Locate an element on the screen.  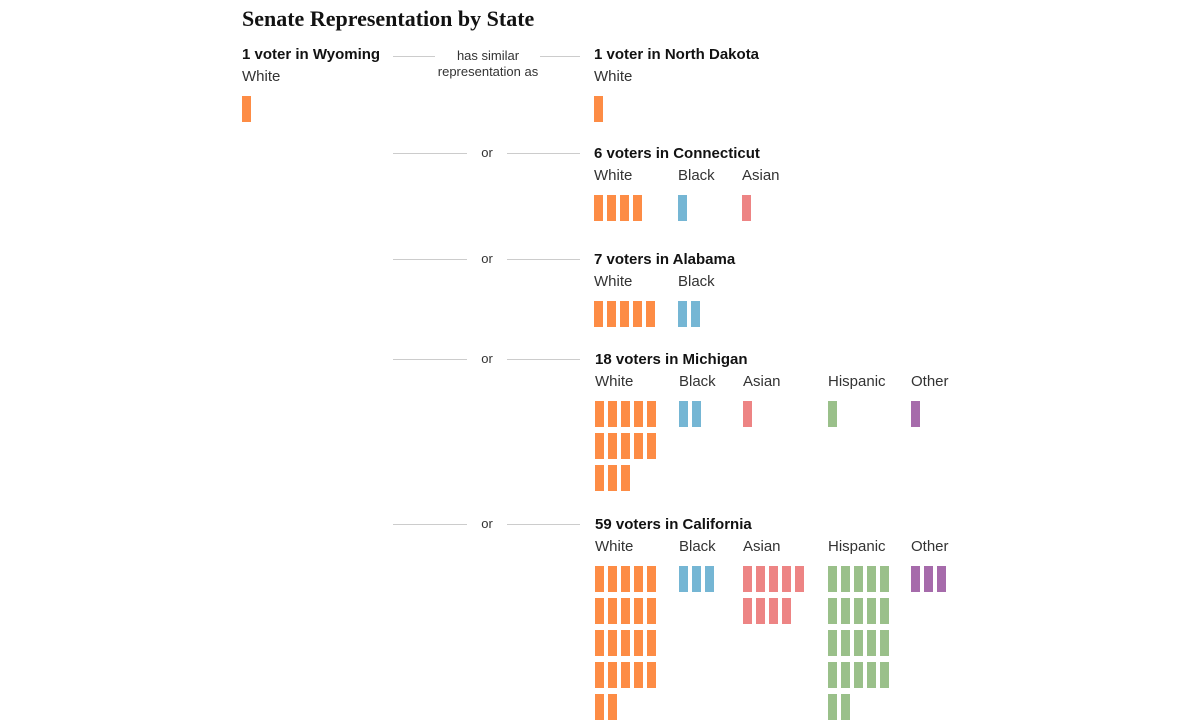
state-heading: 18 voters in Michigan is located at coordinates (671, 359).